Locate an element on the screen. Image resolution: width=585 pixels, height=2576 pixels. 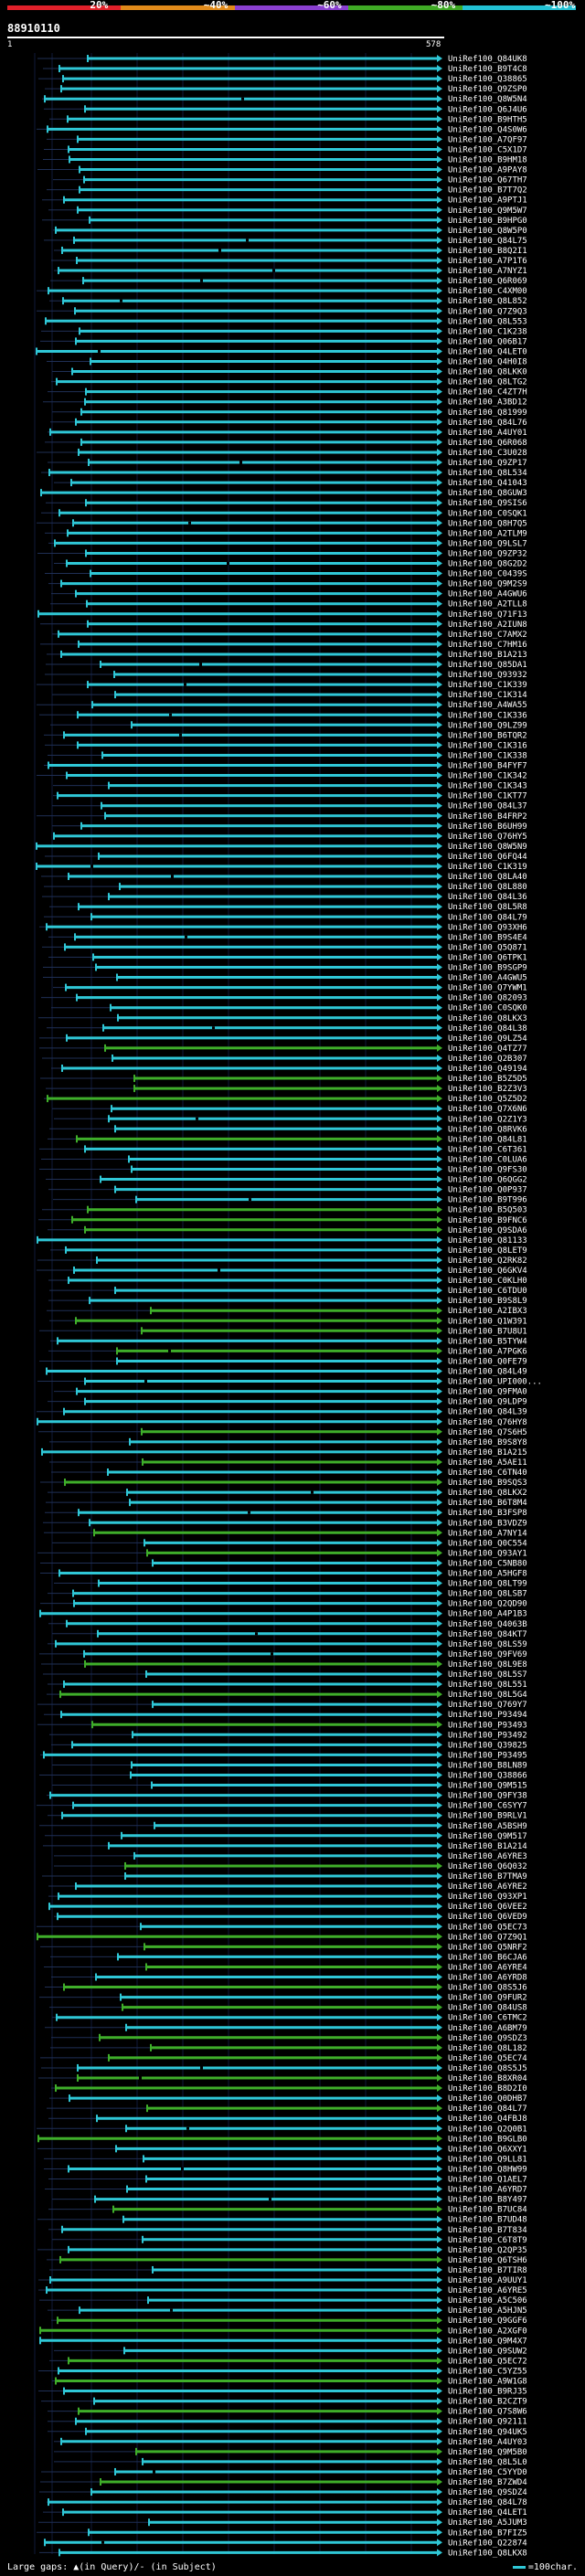
hit-label: UniRef100_B6TQR2 is located at coordinates (488, 735).